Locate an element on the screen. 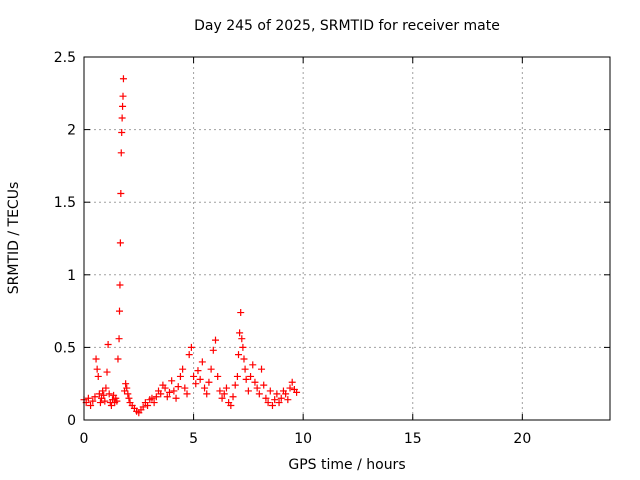  y-tick-label: 1.5 is located at coordinates (65, 203).